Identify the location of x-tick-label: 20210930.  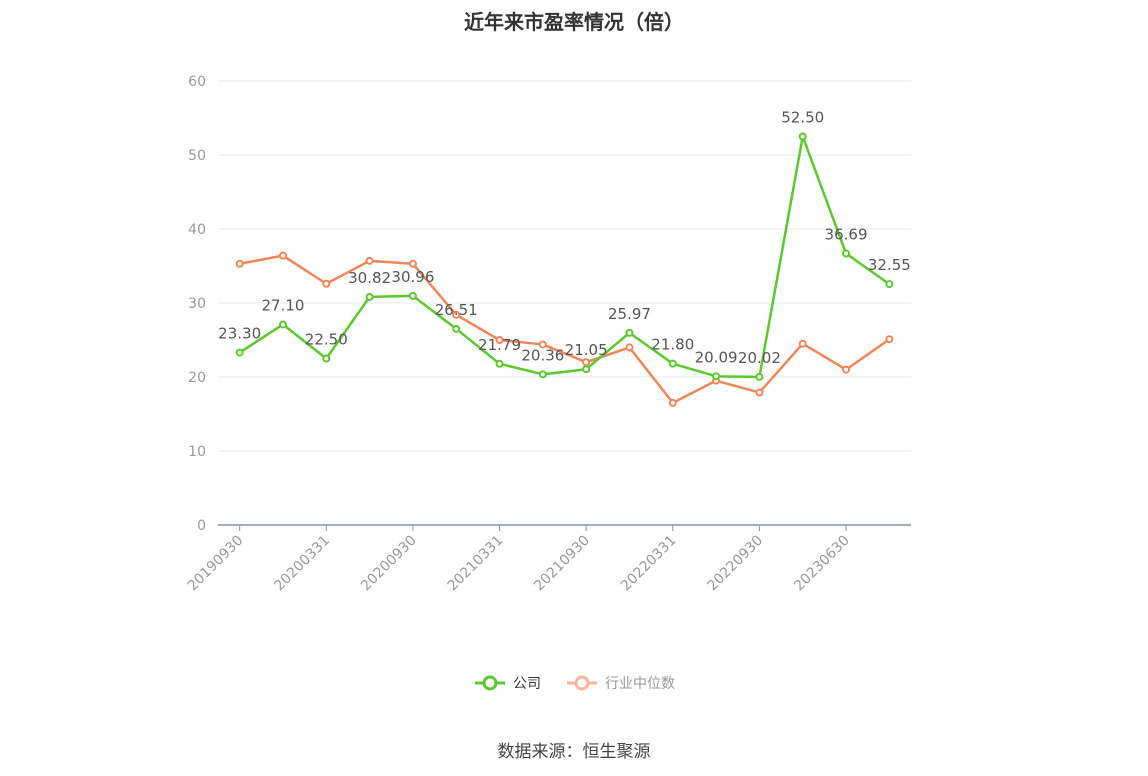
(562, 564).